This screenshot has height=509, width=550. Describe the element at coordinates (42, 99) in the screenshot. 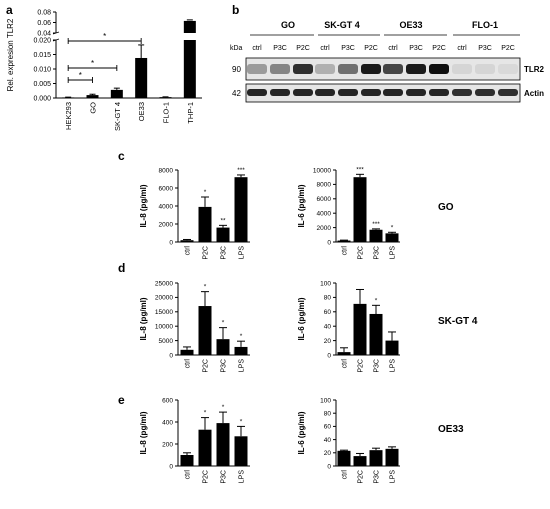

I see `y-tick-label: 0.000` at that location.